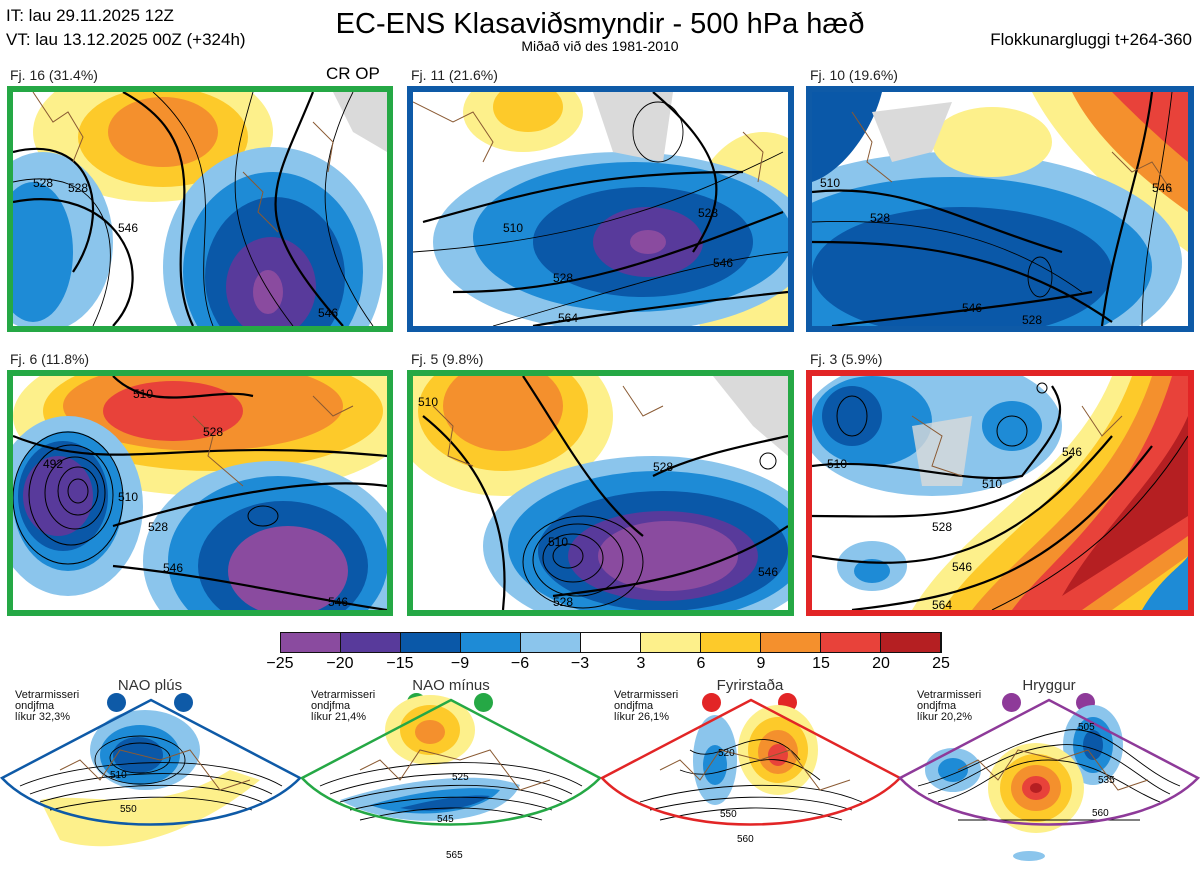 The image size is (1200, 871). What do you see at coordinates (846, 359) in the screenshot?
I see `cluster-label-6: Fj. 3 (5.9%)` at bounding box center [846, 359].